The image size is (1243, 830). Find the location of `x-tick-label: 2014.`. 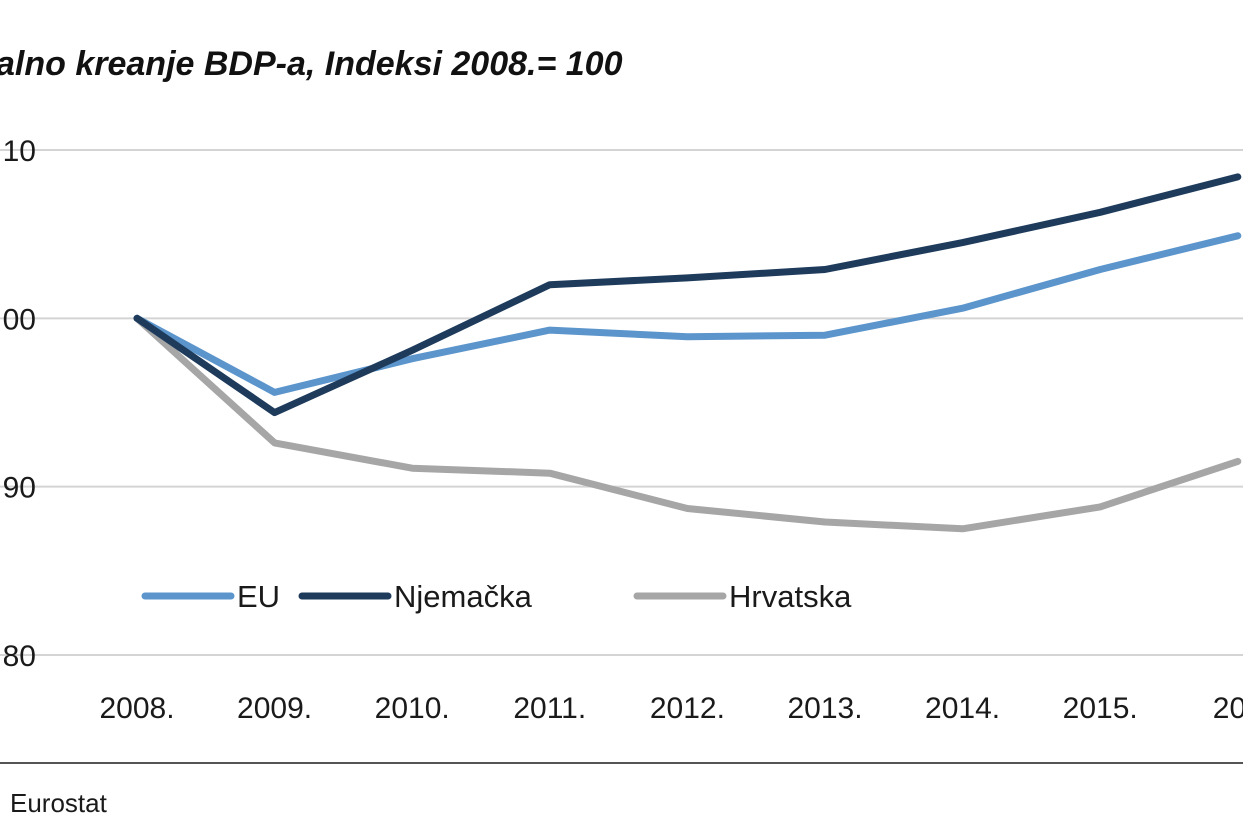

x-tick-label: 2014. is located at coordinates (962, 708).